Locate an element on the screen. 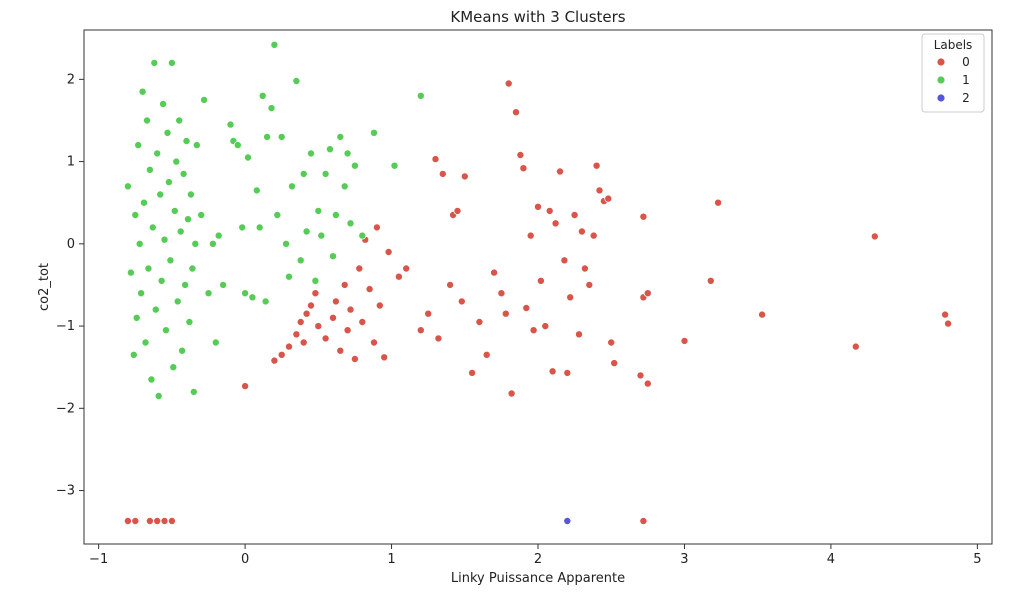  x-axis-ticks: −1 0 1 2 3 4 5 is located at coordinates (535, 555).